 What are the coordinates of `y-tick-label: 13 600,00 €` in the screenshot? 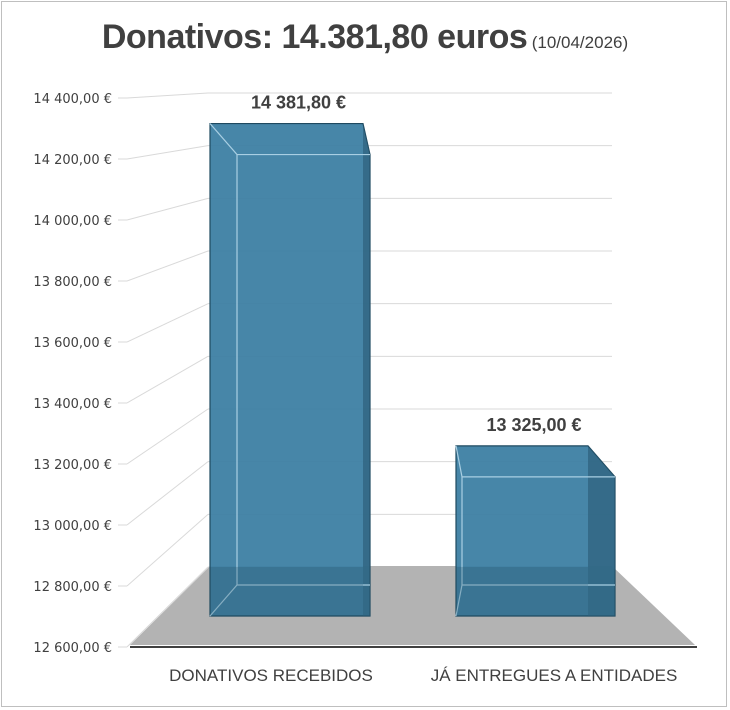 It's located at (72, 343).